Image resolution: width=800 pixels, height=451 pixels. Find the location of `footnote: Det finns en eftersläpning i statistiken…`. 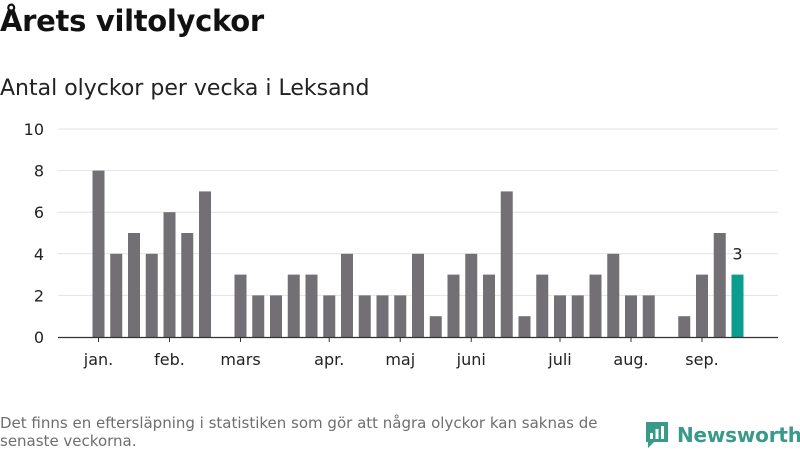

footnote: Det finns en eftersläpning i statistiken… is located at coordinates (299, 432).